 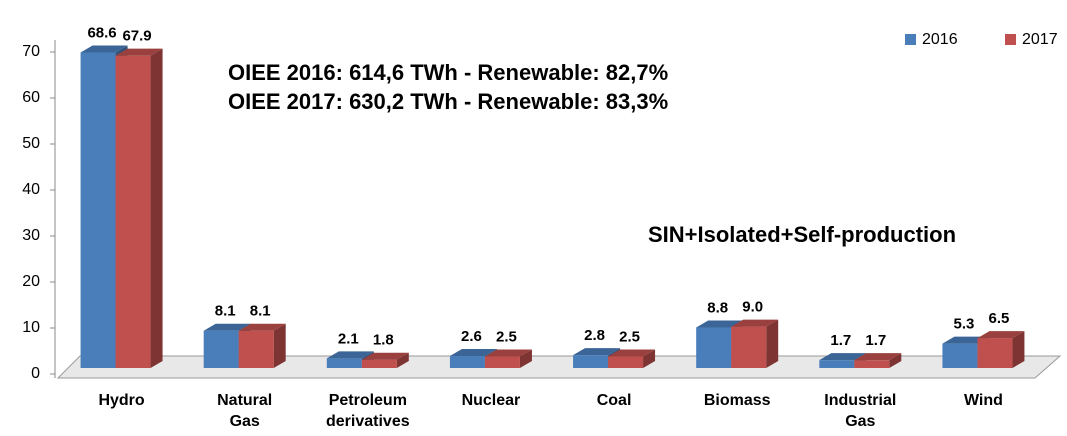 I want to click on floor, so click(x=559, y=367).